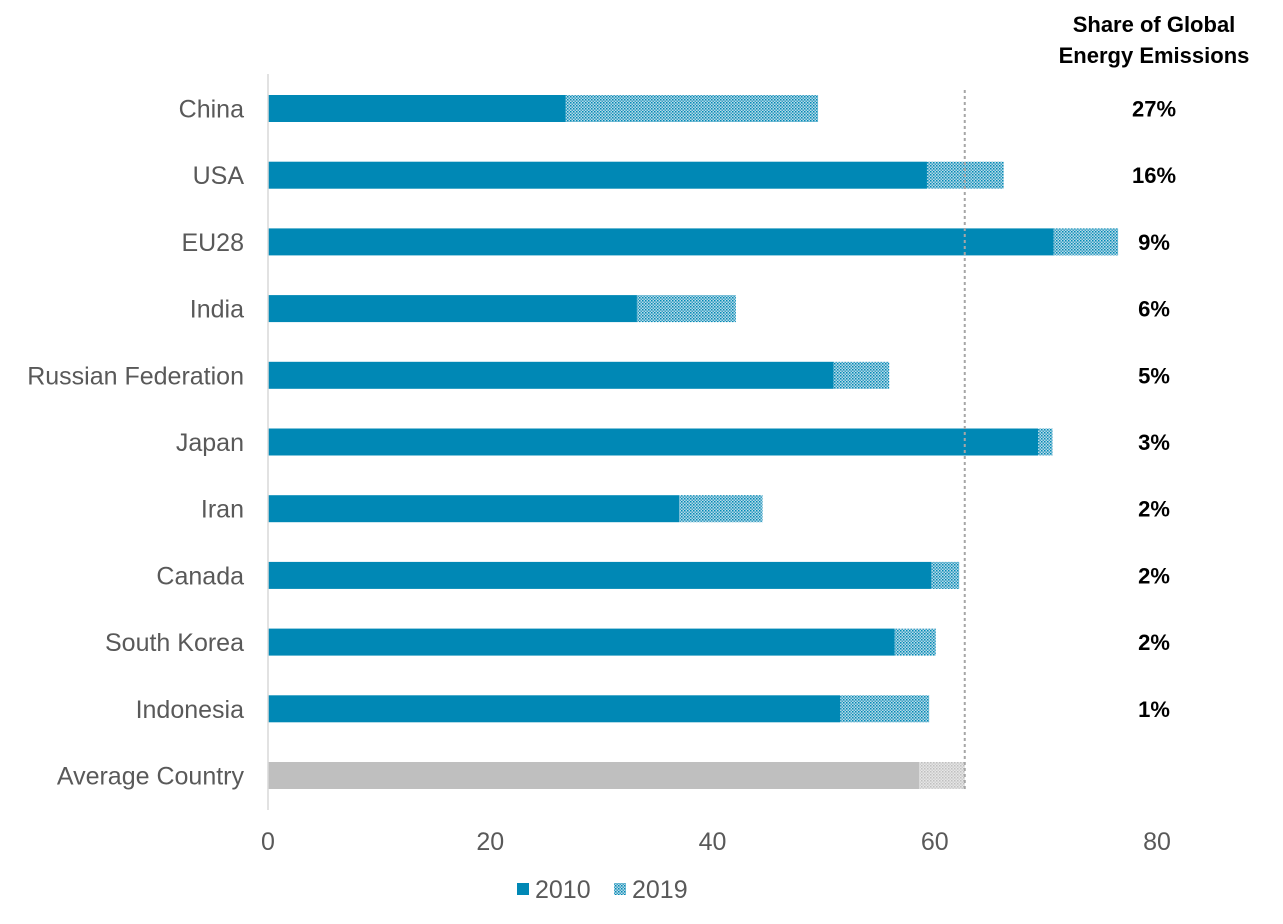 The image size is (1283, 924). I want to click on bar-2010-india, so click(452, 309).